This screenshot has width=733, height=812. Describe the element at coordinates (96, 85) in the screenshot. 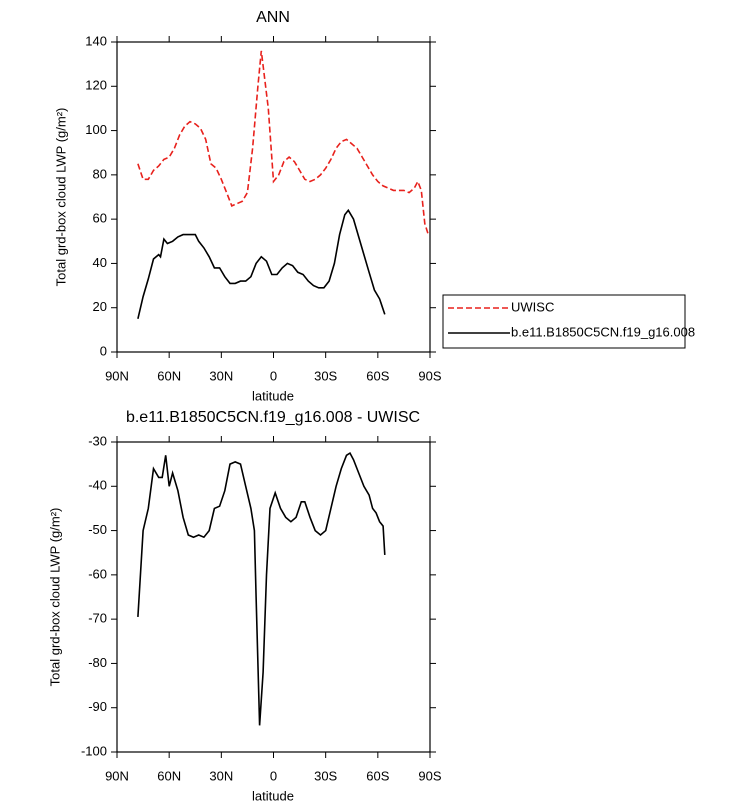

I see `y-tick-label: 120` at that location.